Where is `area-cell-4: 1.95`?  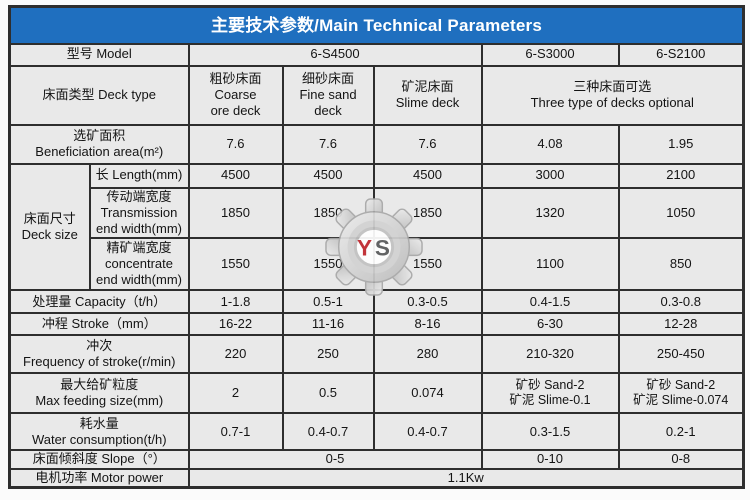
area-cell-4: 1.95 is located at coordinates (681, 144).